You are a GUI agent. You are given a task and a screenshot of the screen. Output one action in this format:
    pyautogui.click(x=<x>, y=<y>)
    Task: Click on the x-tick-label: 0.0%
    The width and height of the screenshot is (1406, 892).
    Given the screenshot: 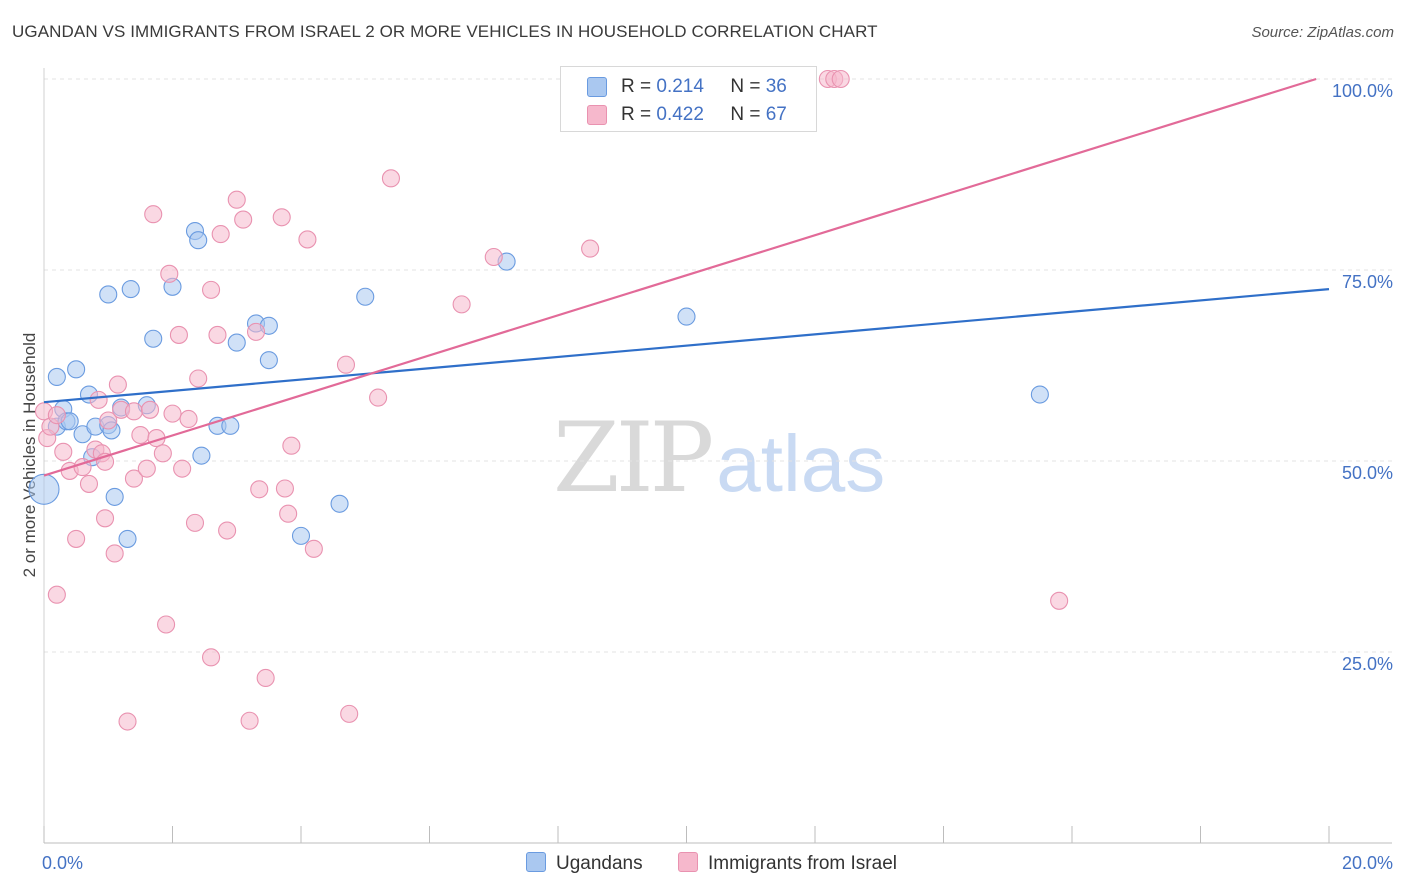 What is the action you would take?
    pyautogui.click(x=62, y=863)
    